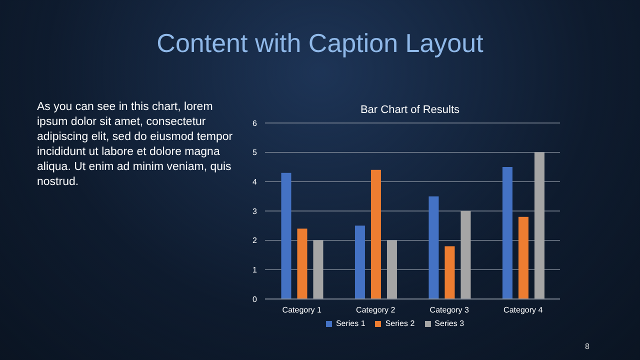 This screenshot has width=640, height=360. What do you see at coordinates (255, 241) in the screenshot?
I see `y-tick-label: 2` at bounding box center [255, 241].